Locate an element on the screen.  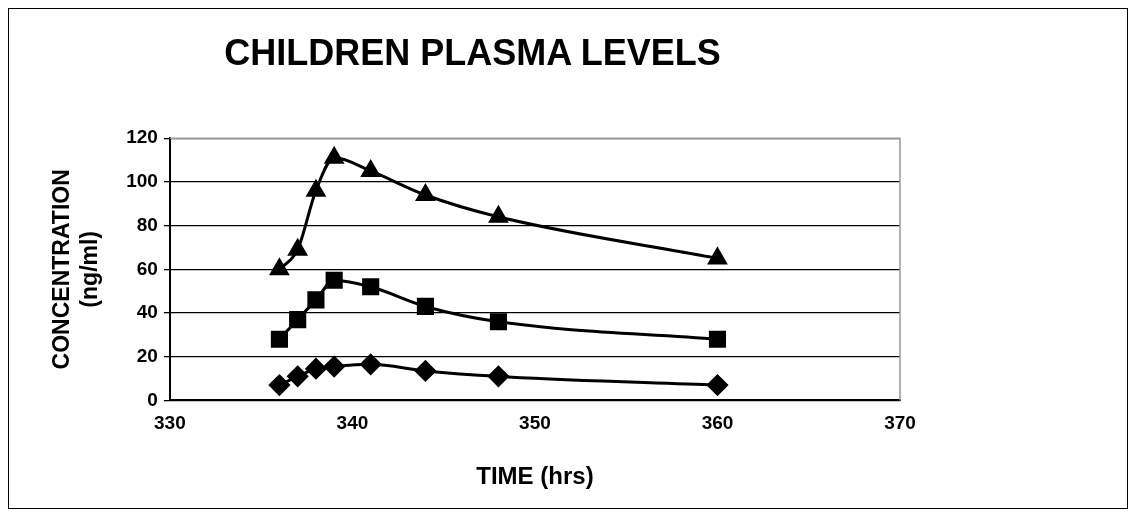
y-tick-label: 120 is located at coordinates (142, 137).